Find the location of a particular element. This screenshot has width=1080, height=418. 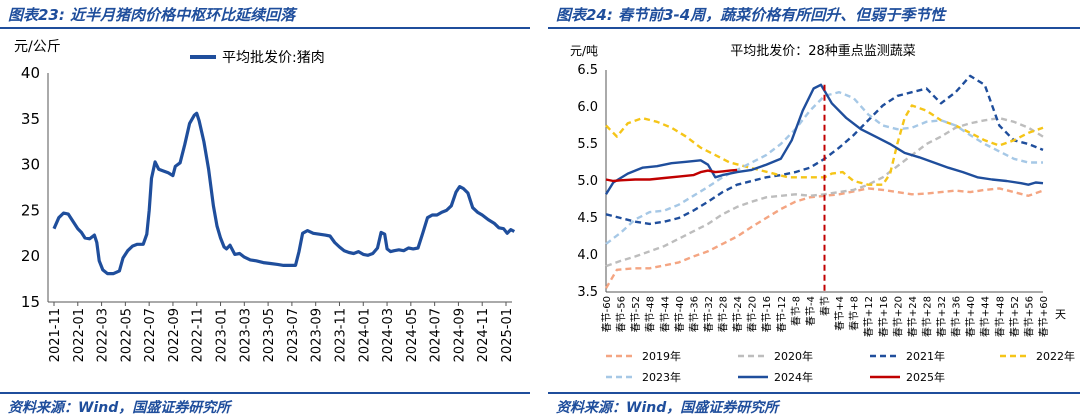

x-tick-label: 春节+4 is located at coordinates (840, 313).